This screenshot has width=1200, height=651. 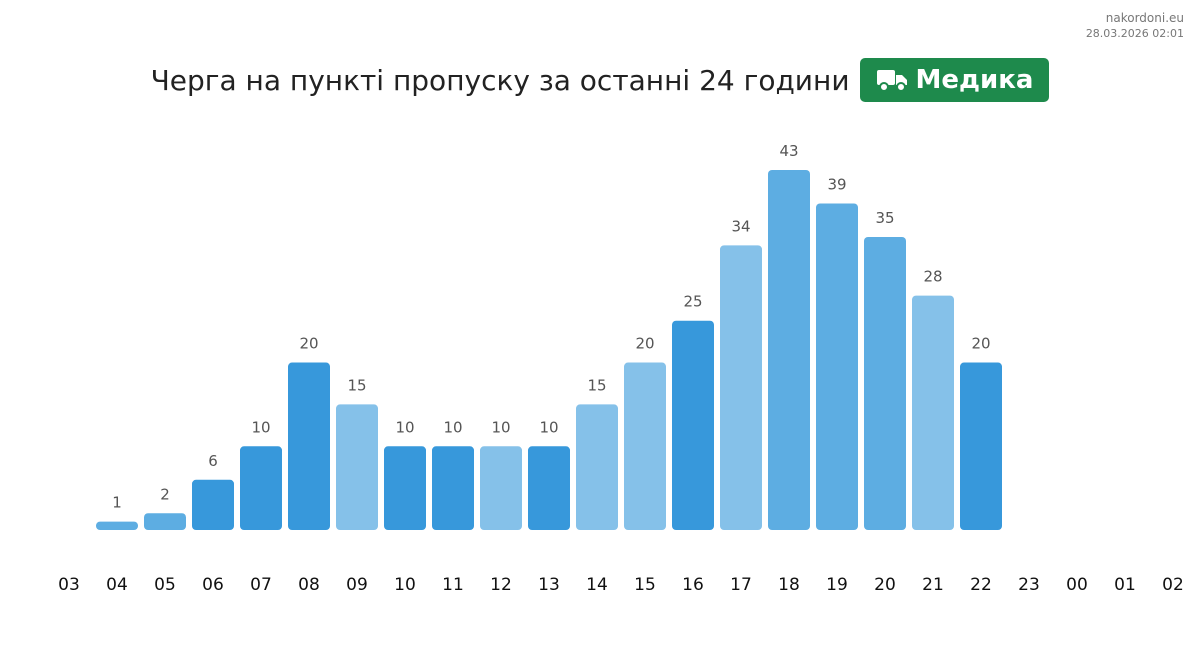 I want to click on x-tick-label: 07, so click(x=261, y=585).